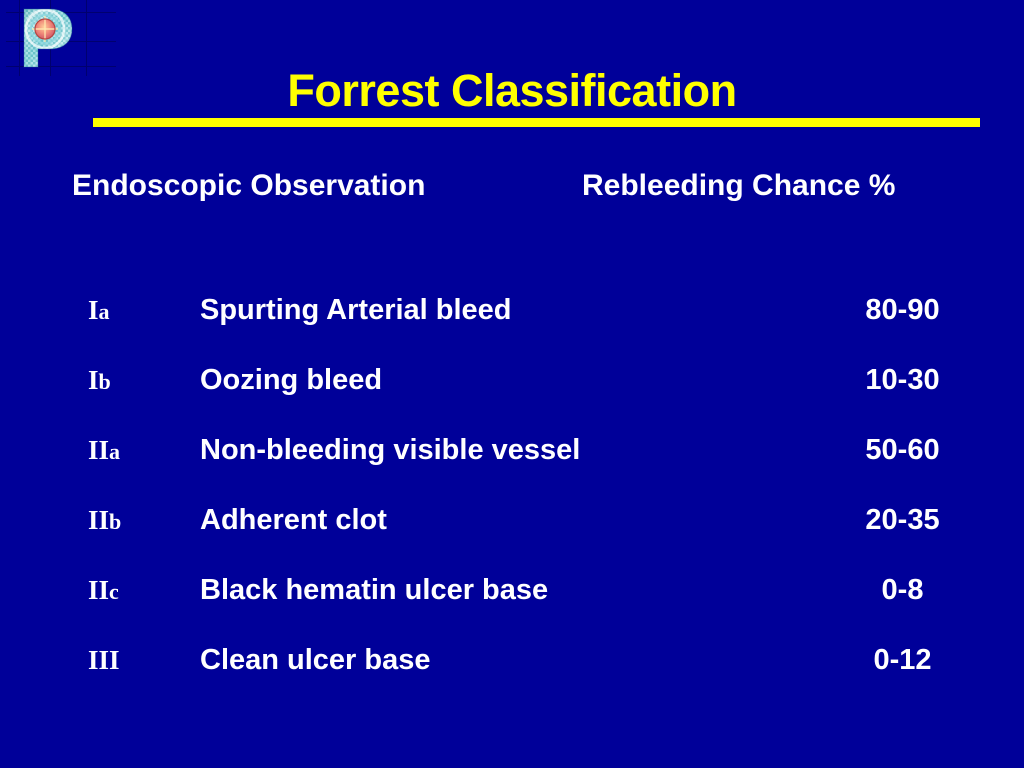 The height and width of the screenshot is (768, 1024). What do you see at coordinates (104, 660) in the screenshot?
I see `class-main: III` at bounding box center [104, 660].